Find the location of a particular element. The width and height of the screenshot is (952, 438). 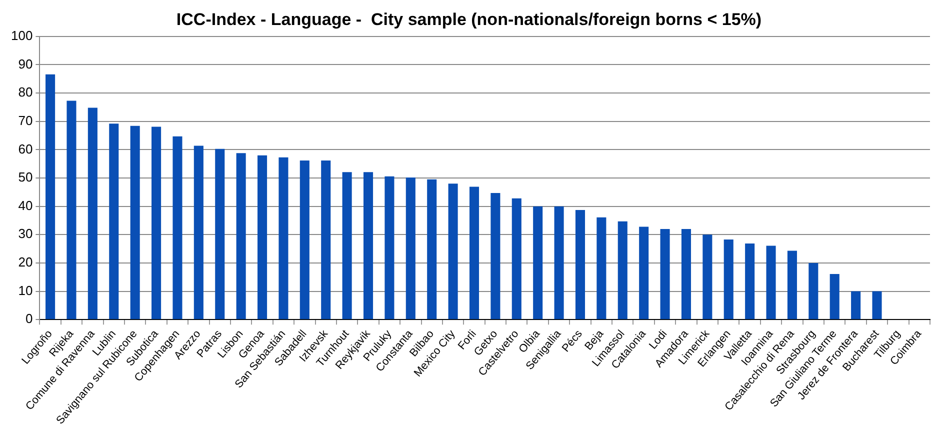

y-tick-label: 80 is located at coordinates (25, 92).